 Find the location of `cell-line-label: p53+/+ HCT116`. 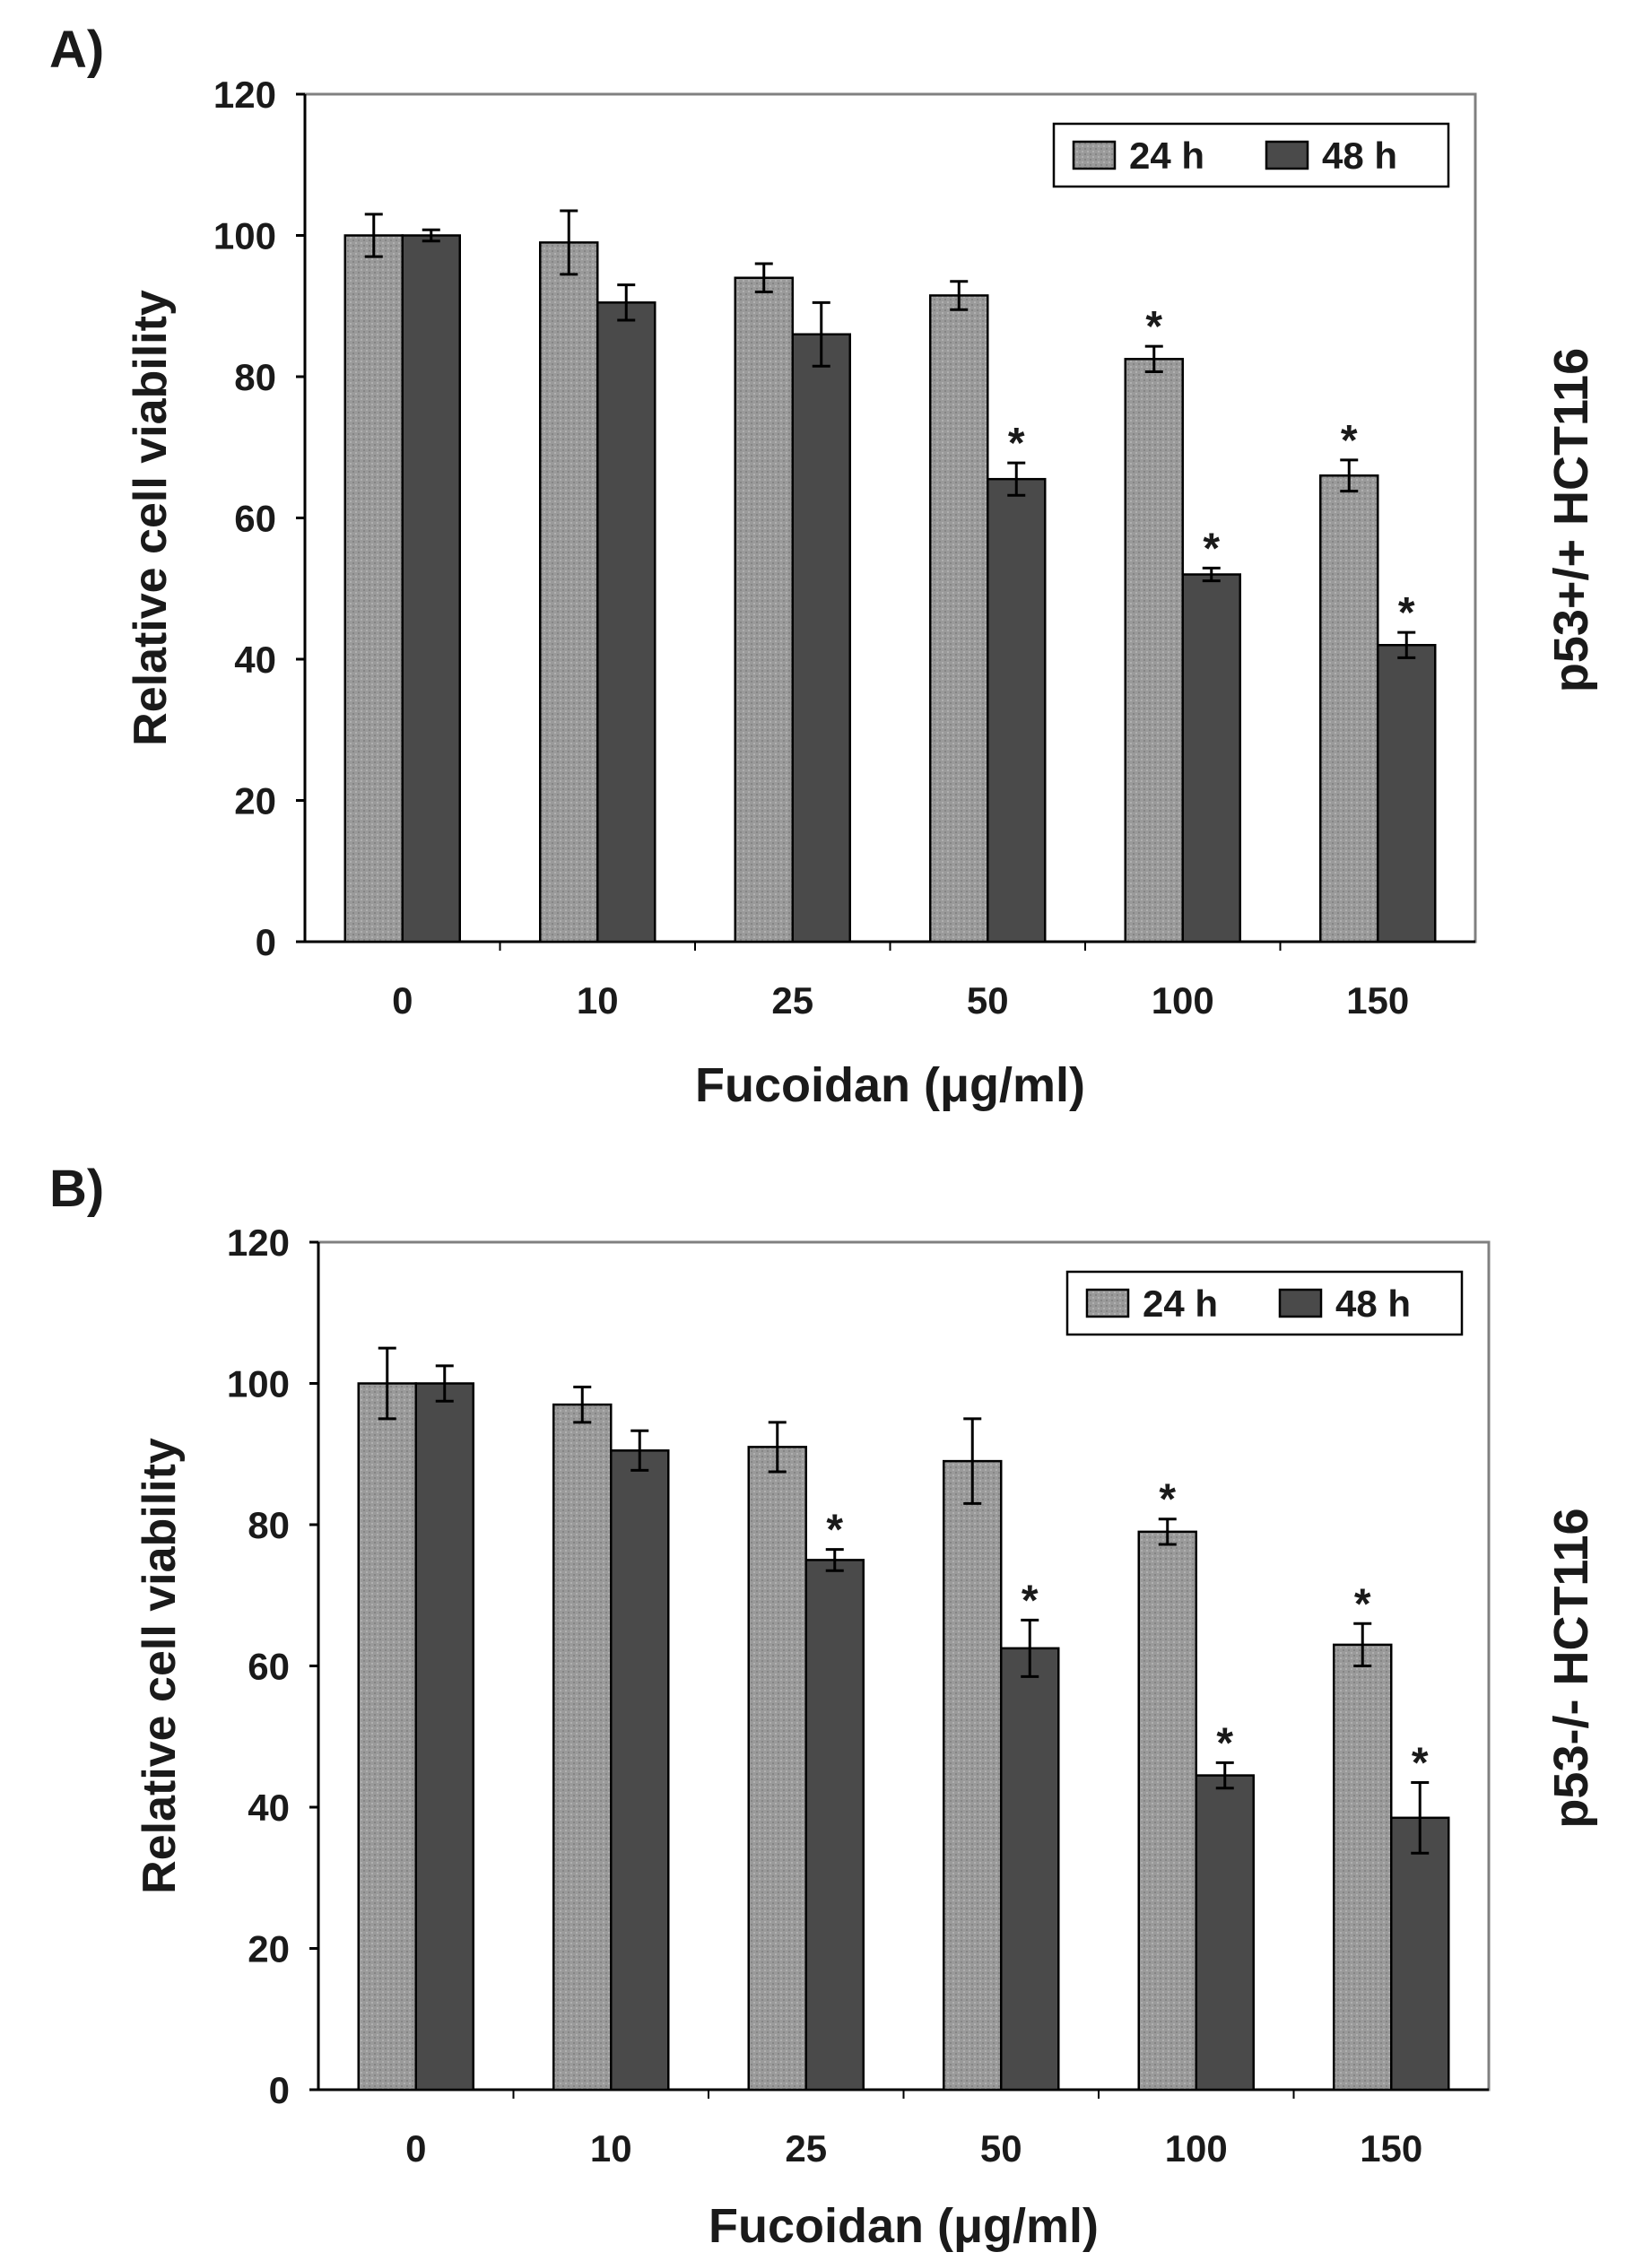

cell-line-label: p53+/+ HCT116 is located at coordinates (1571, 520).